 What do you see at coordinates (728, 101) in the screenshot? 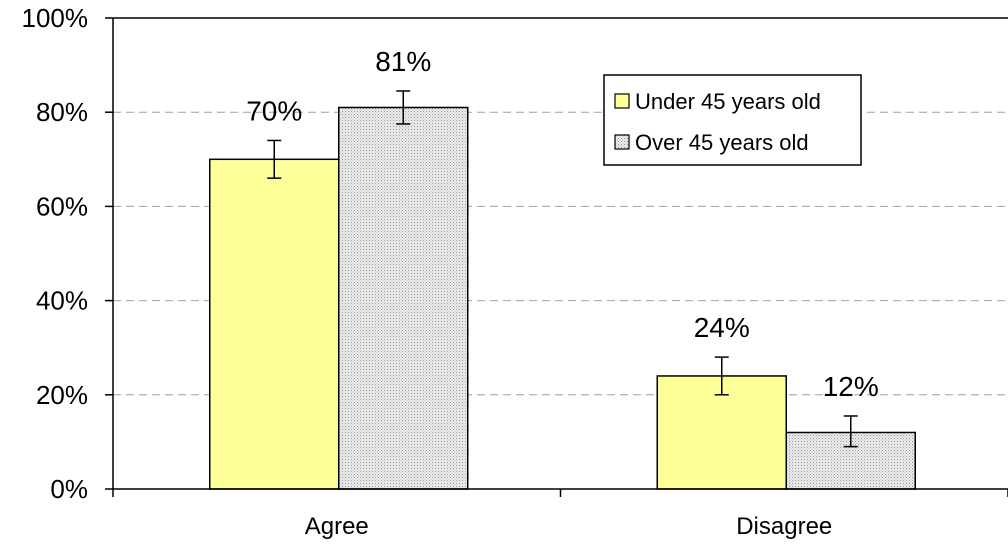
I see `legend-label: Under 45 years old` at bounding box center [728, 101].